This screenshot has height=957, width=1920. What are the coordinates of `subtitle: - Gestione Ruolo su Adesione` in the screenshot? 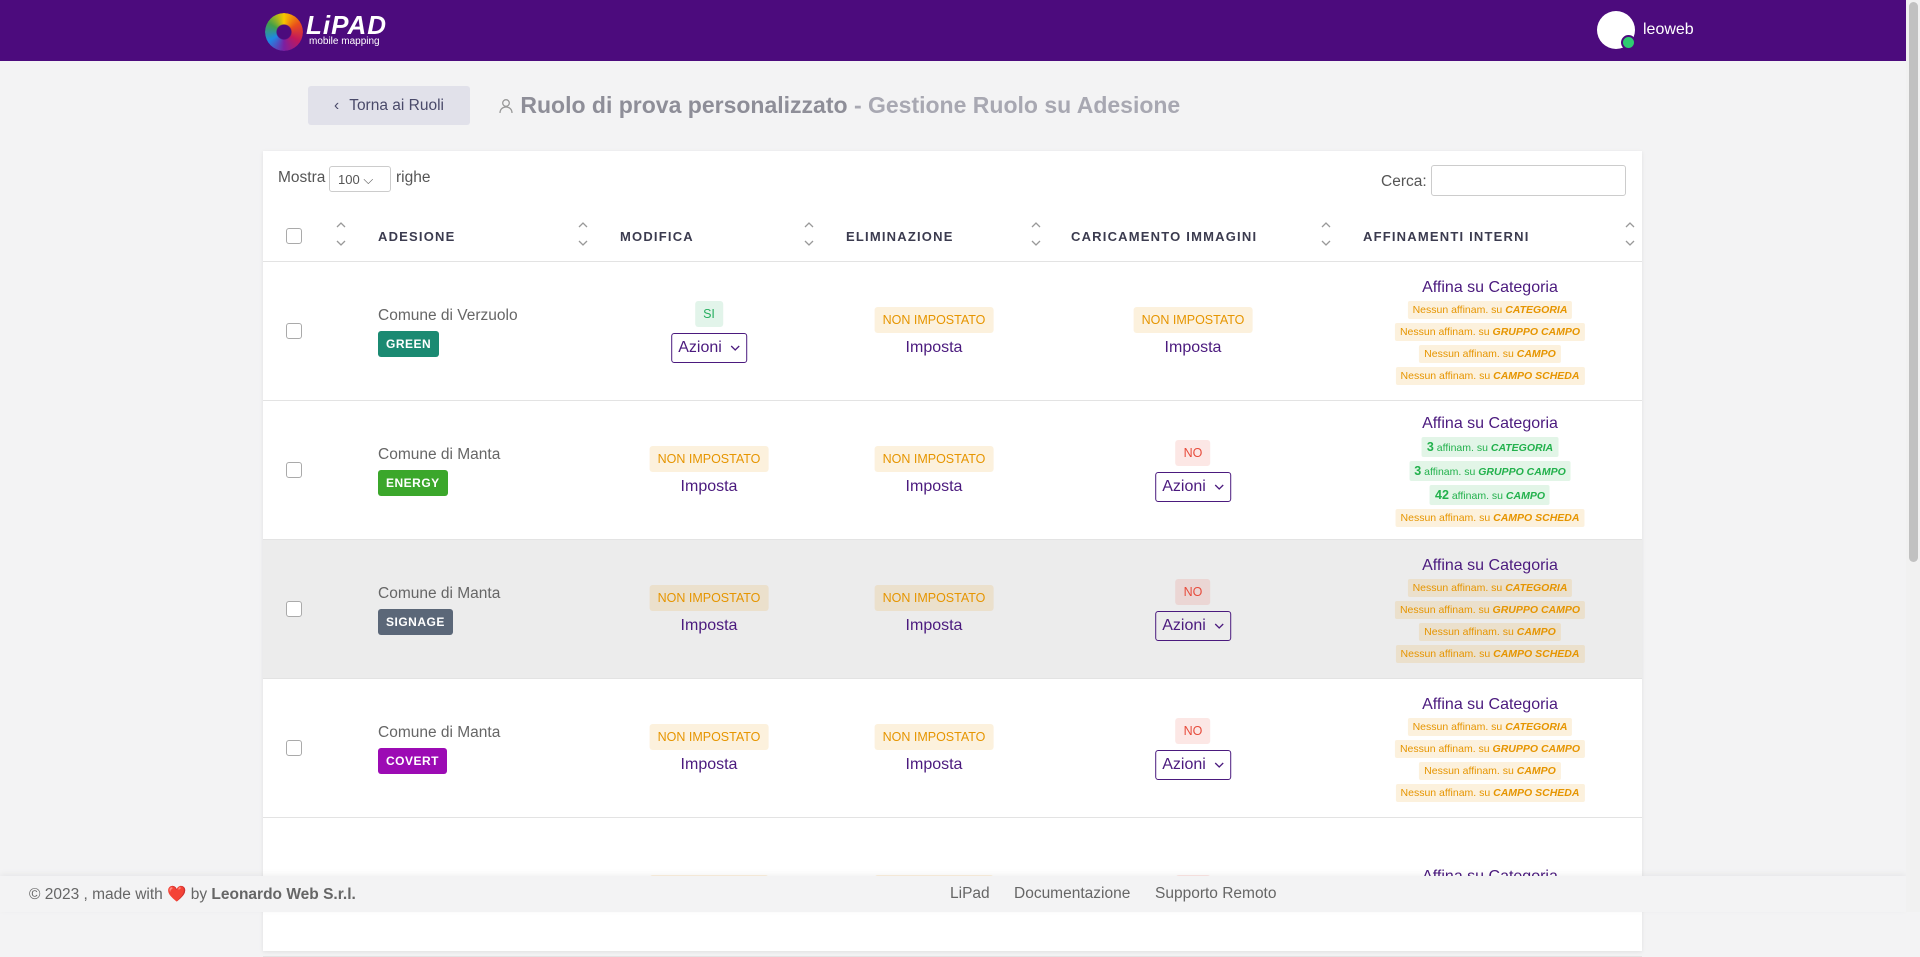 It's located at (1017, 105).